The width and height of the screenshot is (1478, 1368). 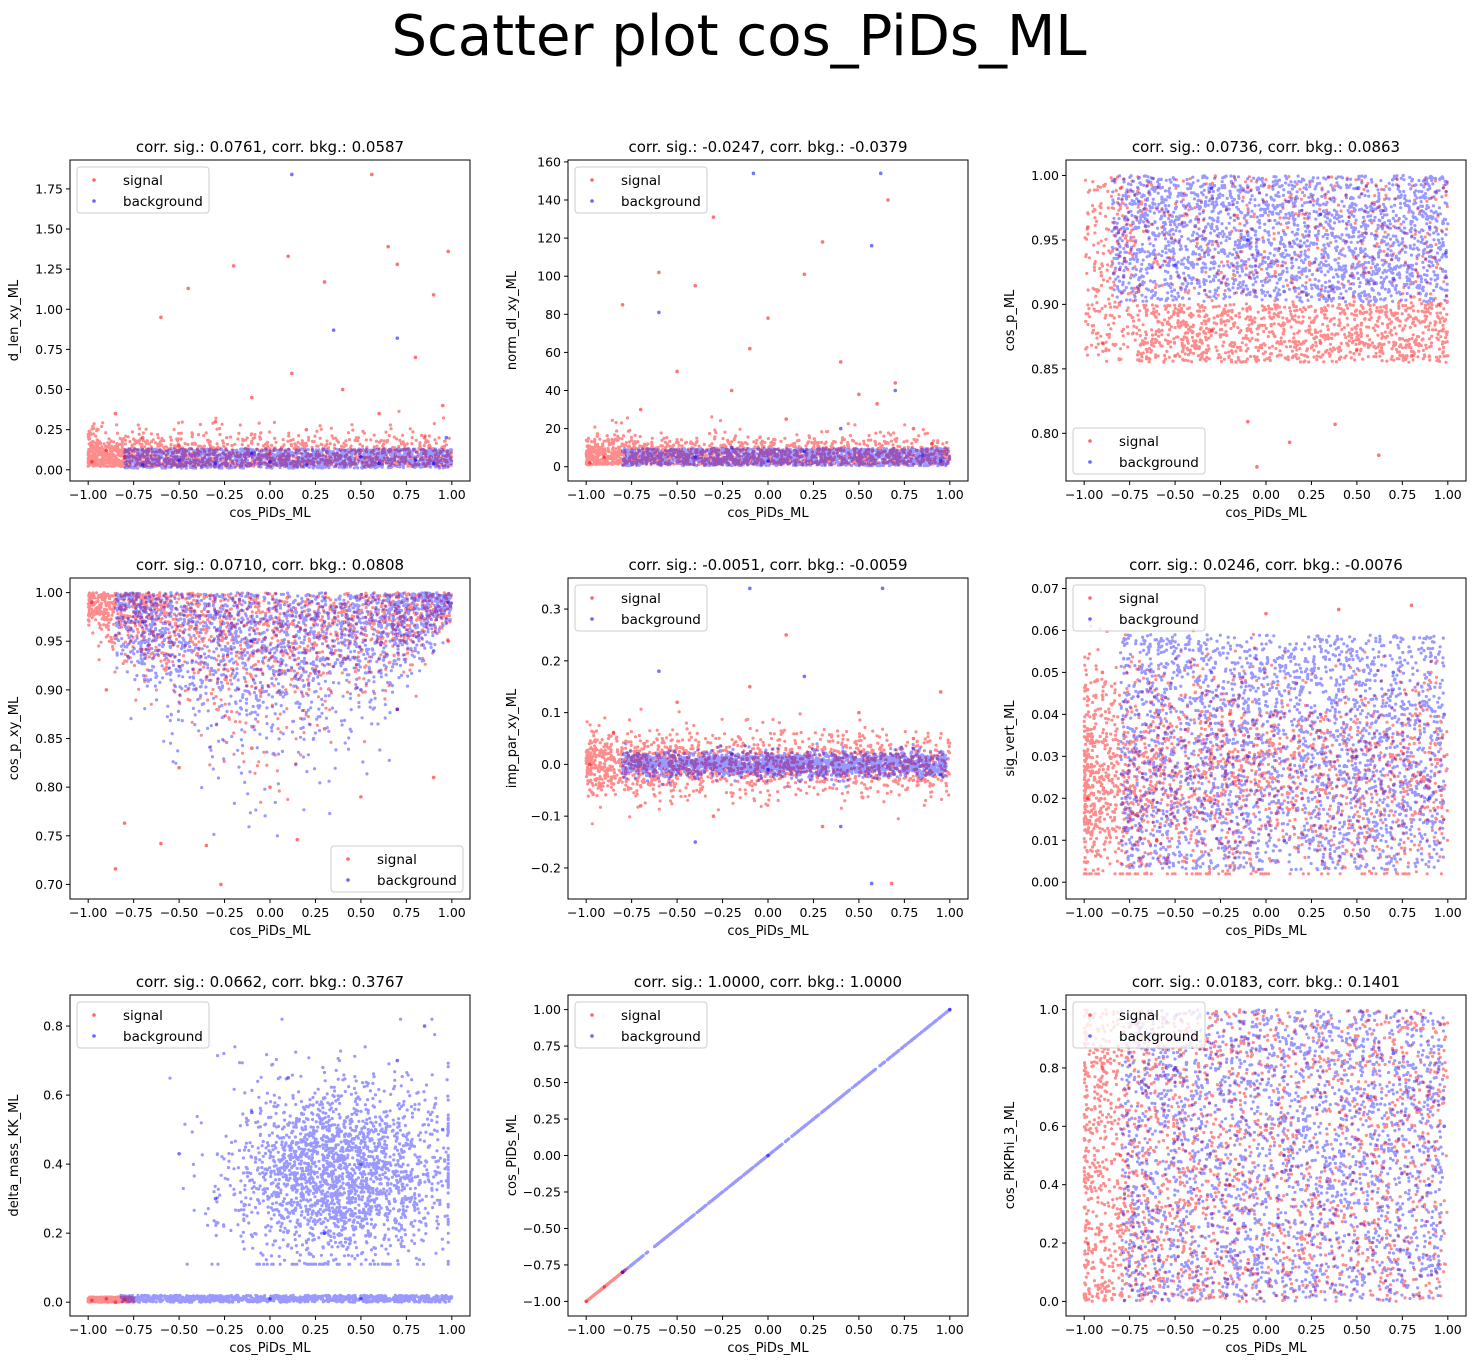 I want to click on y-axis-label: imp_par_xy_ML, so click(x=512, y=738).